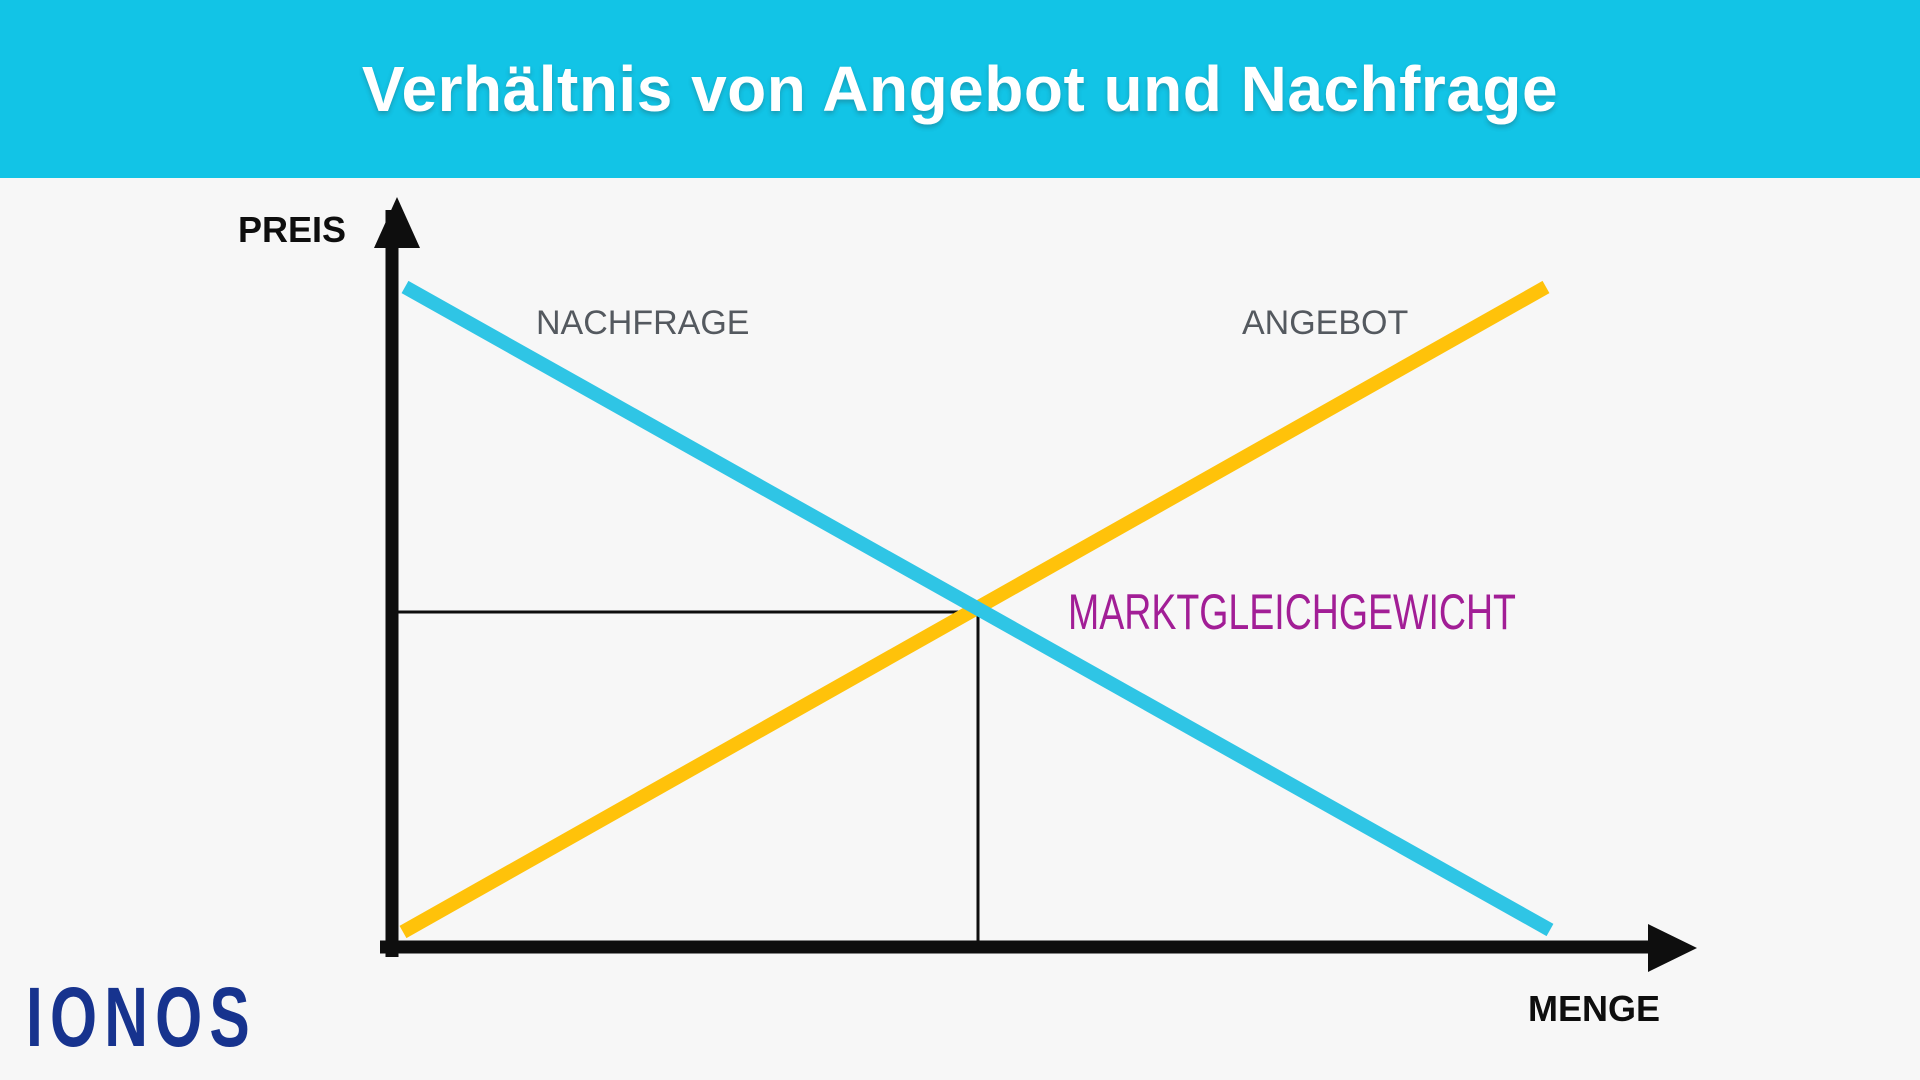 The image size is (1920, 1080). What do you see at coordinates (141, 1017) in the screenshot?
I see `ionos-logo: IONOS` at bounding box center [141, 1017].